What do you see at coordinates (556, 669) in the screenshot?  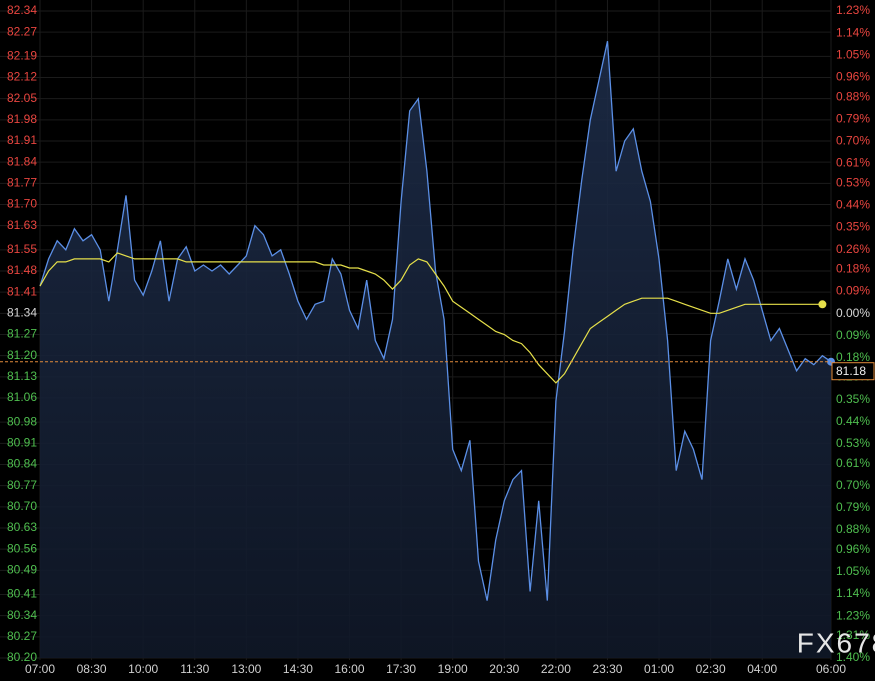 I see `x-tick-label: 22:00` at bounding box center [556, 669].